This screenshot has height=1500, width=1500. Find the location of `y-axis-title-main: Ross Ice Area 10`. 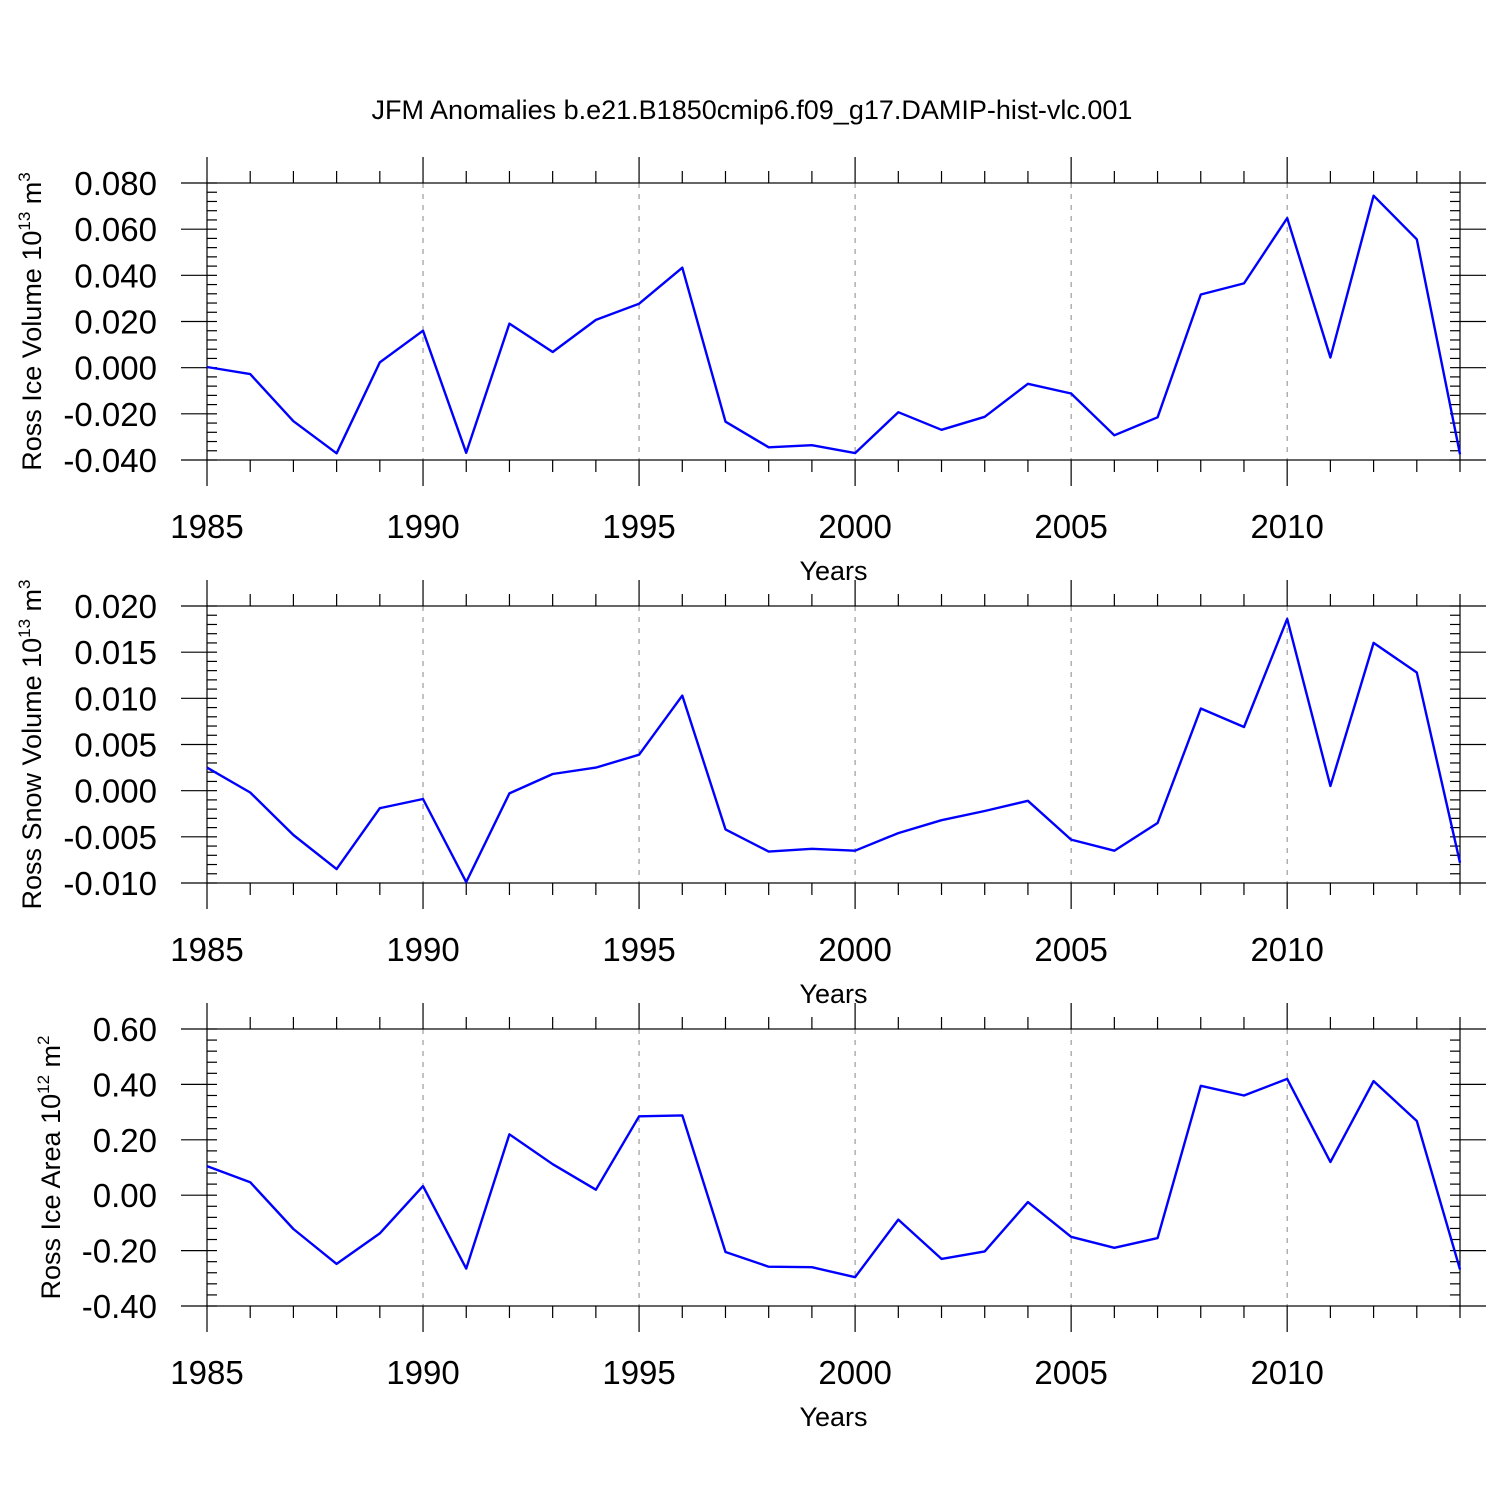

y-axis-title-main: Ross Ice Area 10 is located at coordinates (51, 1197).